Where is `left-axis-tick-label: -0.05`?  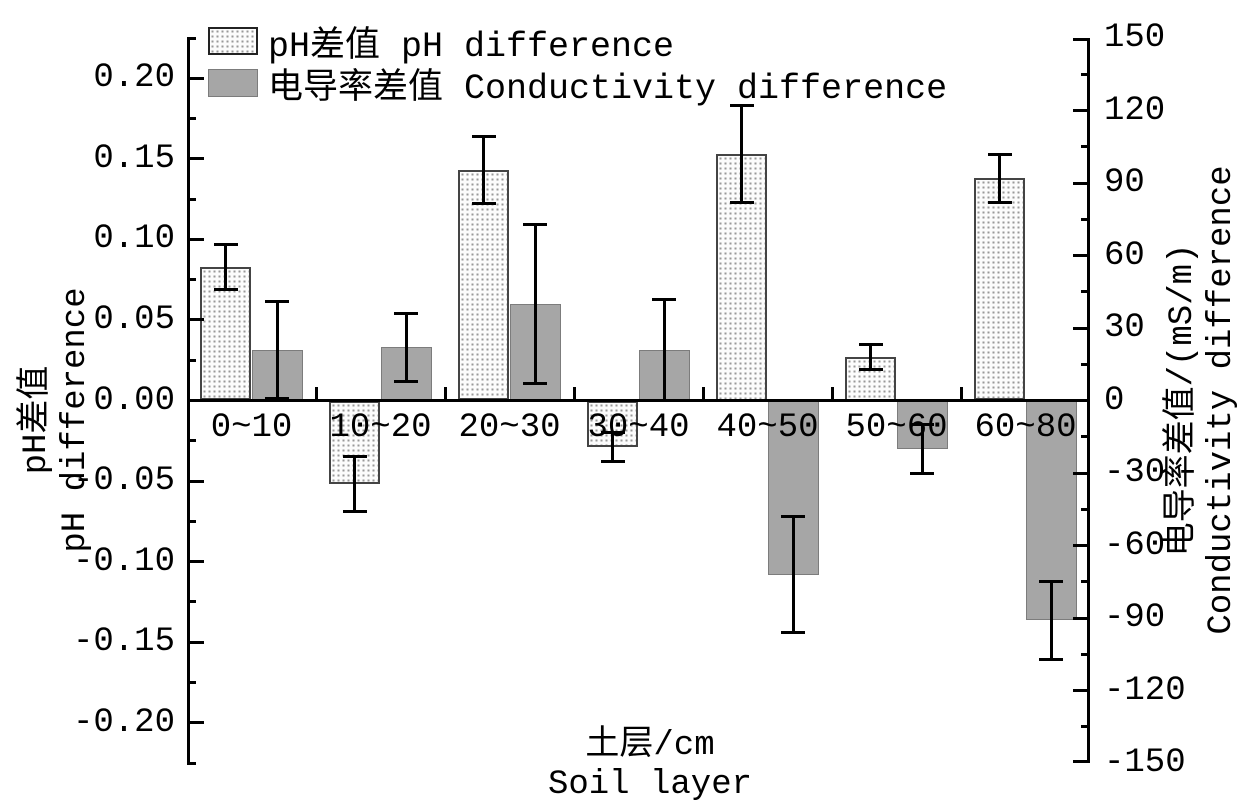 left-axis-tick-label: -0.05 is located at coordinates (123, 481).